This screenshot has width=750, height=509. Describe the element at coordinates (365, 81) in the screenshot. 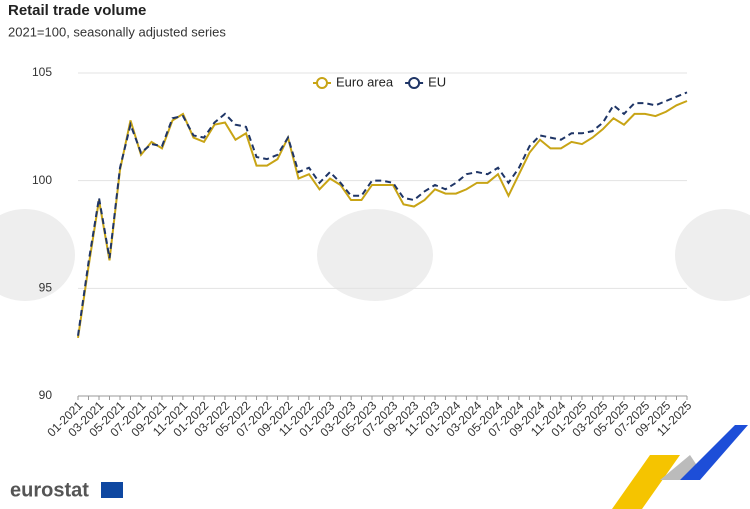

I see `legend-label: Euro area` at that location.